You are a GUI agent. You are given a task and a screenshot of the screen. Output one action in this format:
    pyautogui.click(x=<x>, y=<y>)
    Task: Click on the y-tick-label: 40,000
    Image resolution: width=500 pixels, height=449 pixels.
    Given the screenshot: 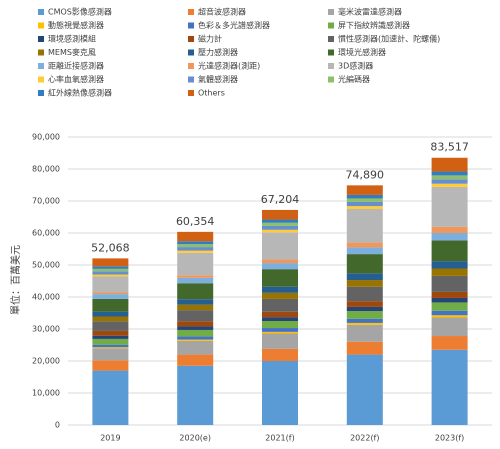 What is the action you would take?
    pyautogui.click(x=46, y=297)
    